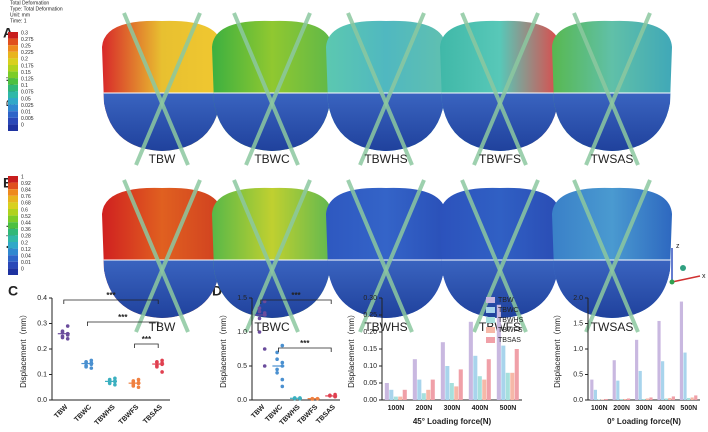 This screenshot has height=432, width=708. What do you see at coordinates (242, 298) in the screenshot?
I see `y-tick-label: 1.5` at bounding box center [242, 298].